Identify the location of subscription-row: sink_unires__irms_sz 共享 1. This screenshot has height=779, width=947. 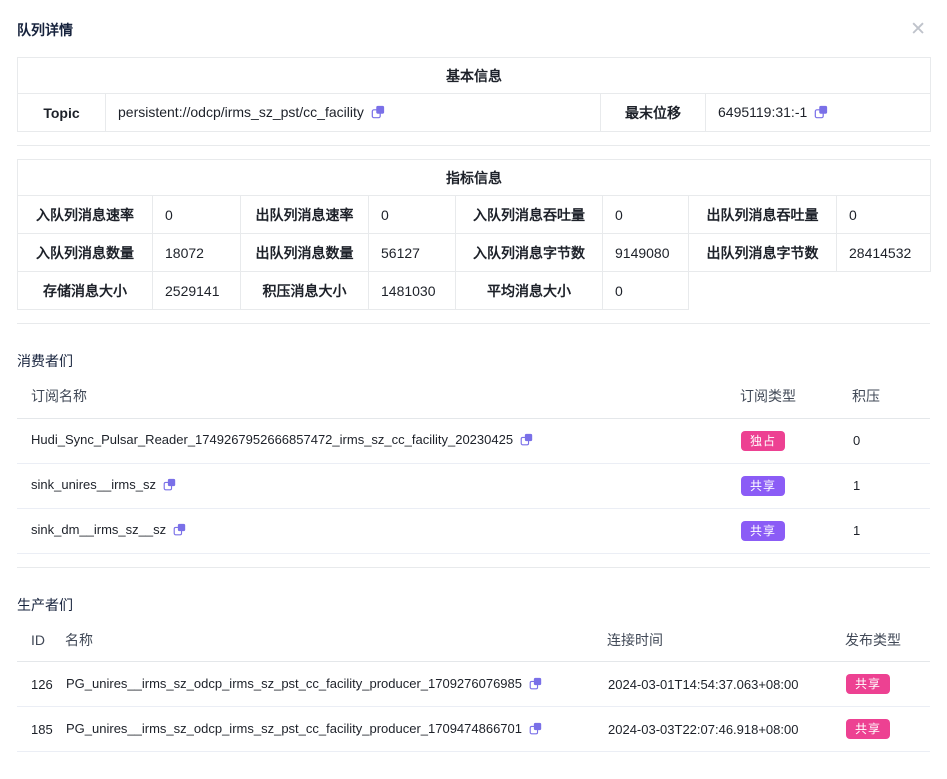
(473, 486).